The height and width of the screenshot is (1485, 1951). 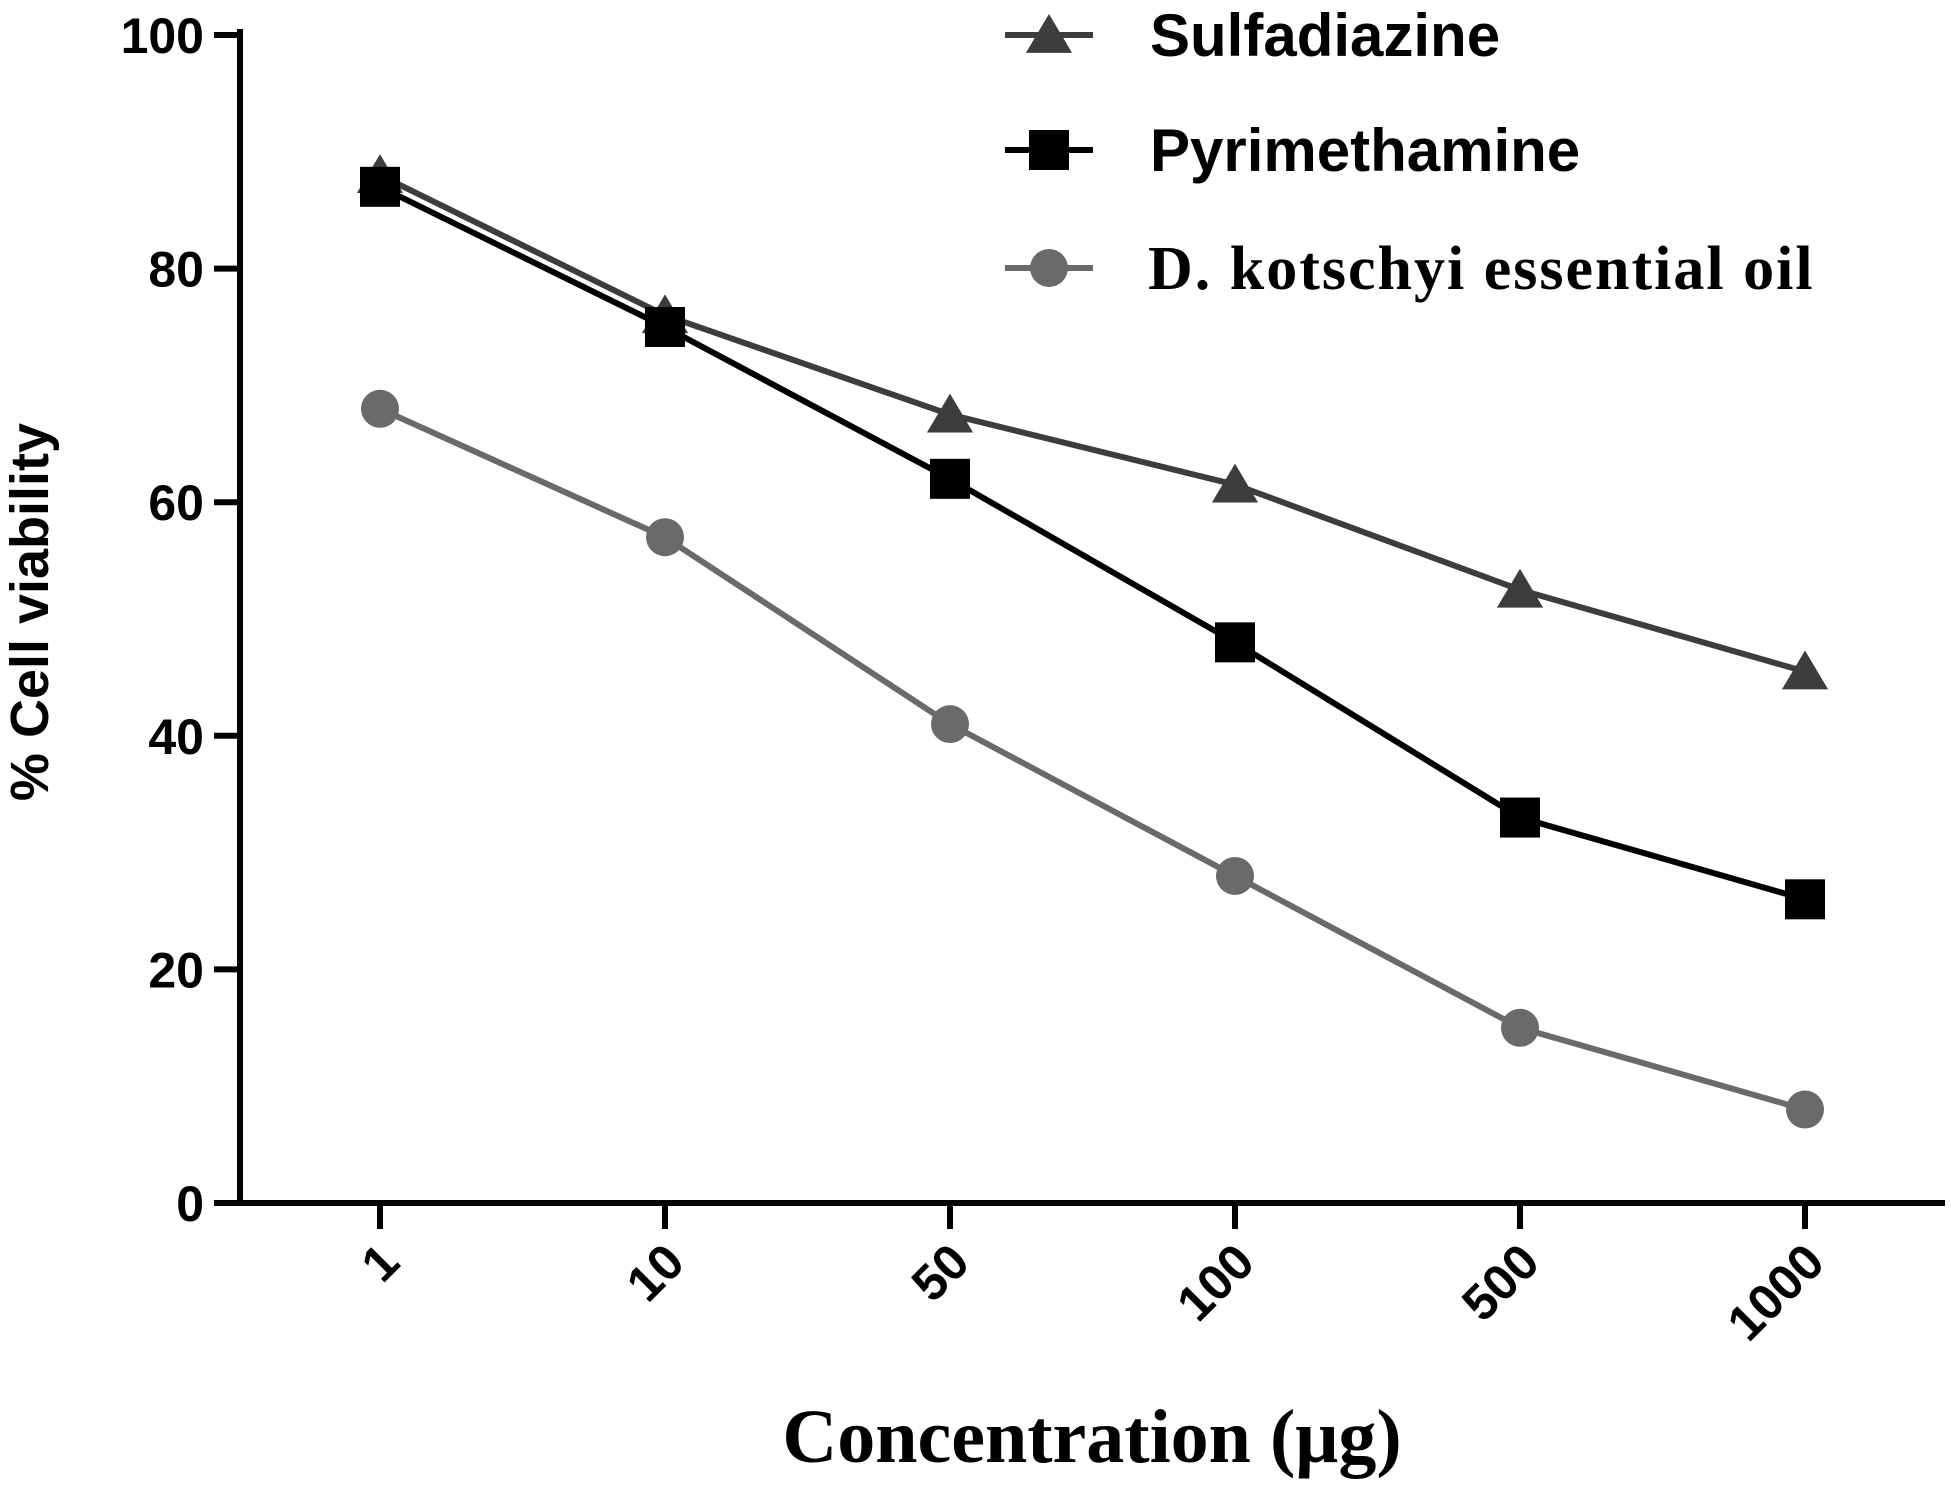 What do you see at coordinates (176, 970) in the screenshot?
I see `y-tick-label: 20` at bounding box center [176, 970].